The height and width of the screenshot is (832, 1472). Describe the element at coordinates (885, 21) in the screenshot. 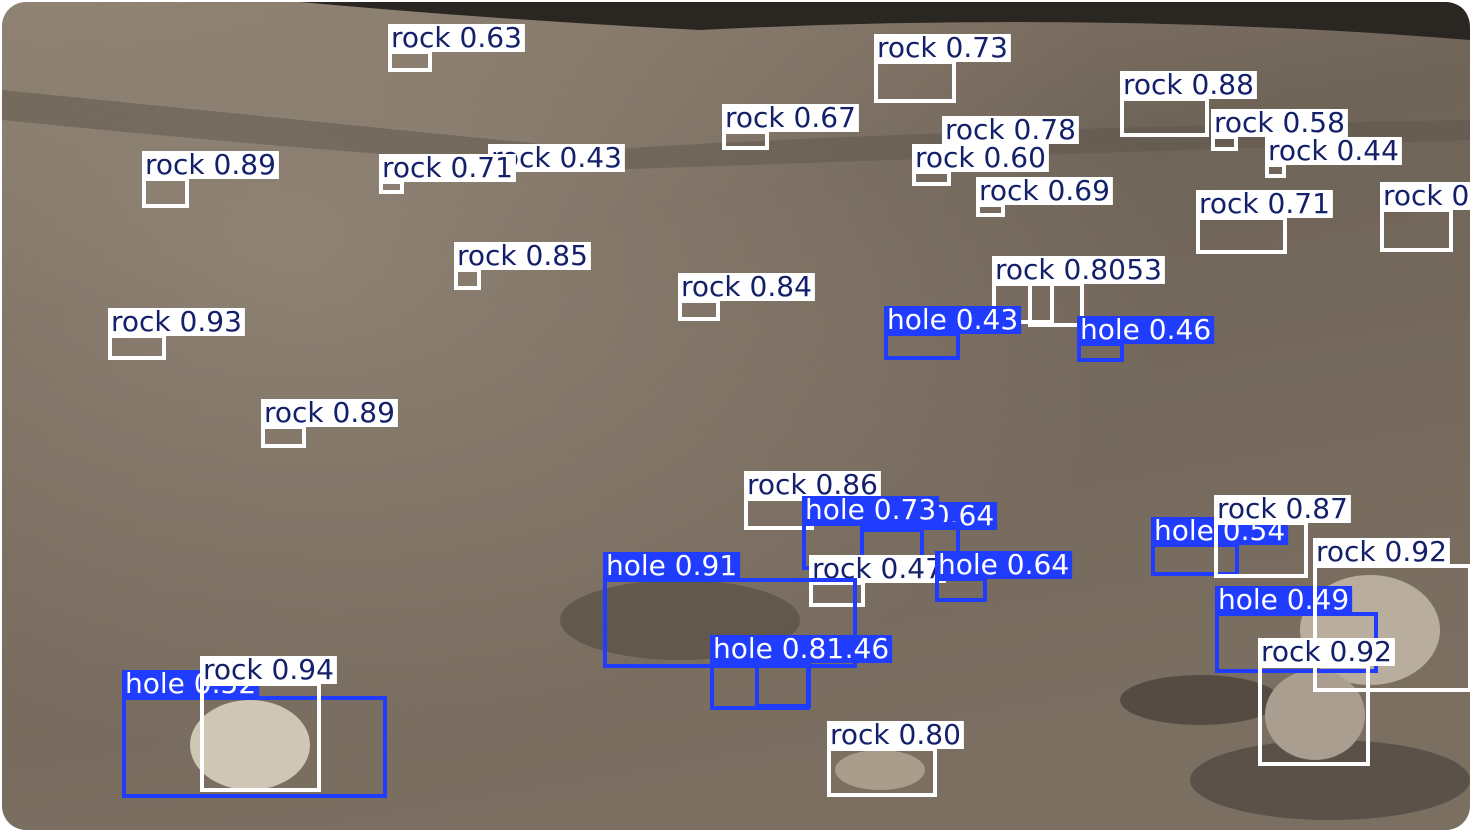

I see `sky` at that location.